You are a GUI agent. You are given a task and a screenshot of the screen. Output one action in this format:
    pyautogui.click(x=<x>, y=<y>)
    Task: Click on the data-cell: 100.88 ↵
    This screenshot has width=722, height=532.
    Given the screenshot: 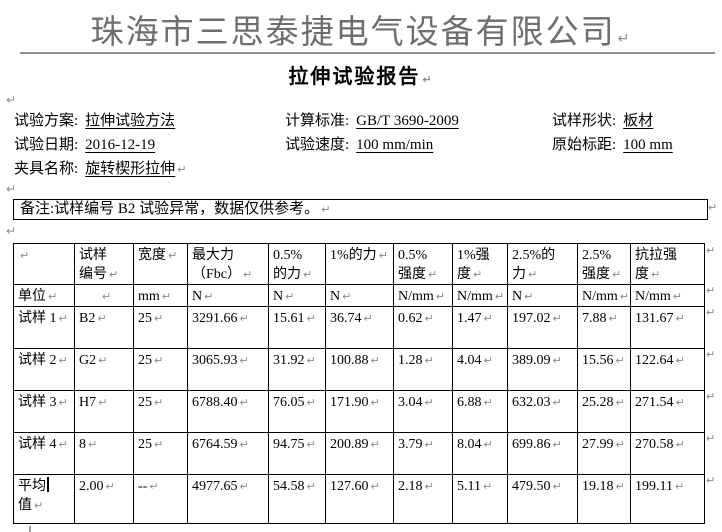 What is the action you would take?
    pyautogui.click(x=359, y=369)
    